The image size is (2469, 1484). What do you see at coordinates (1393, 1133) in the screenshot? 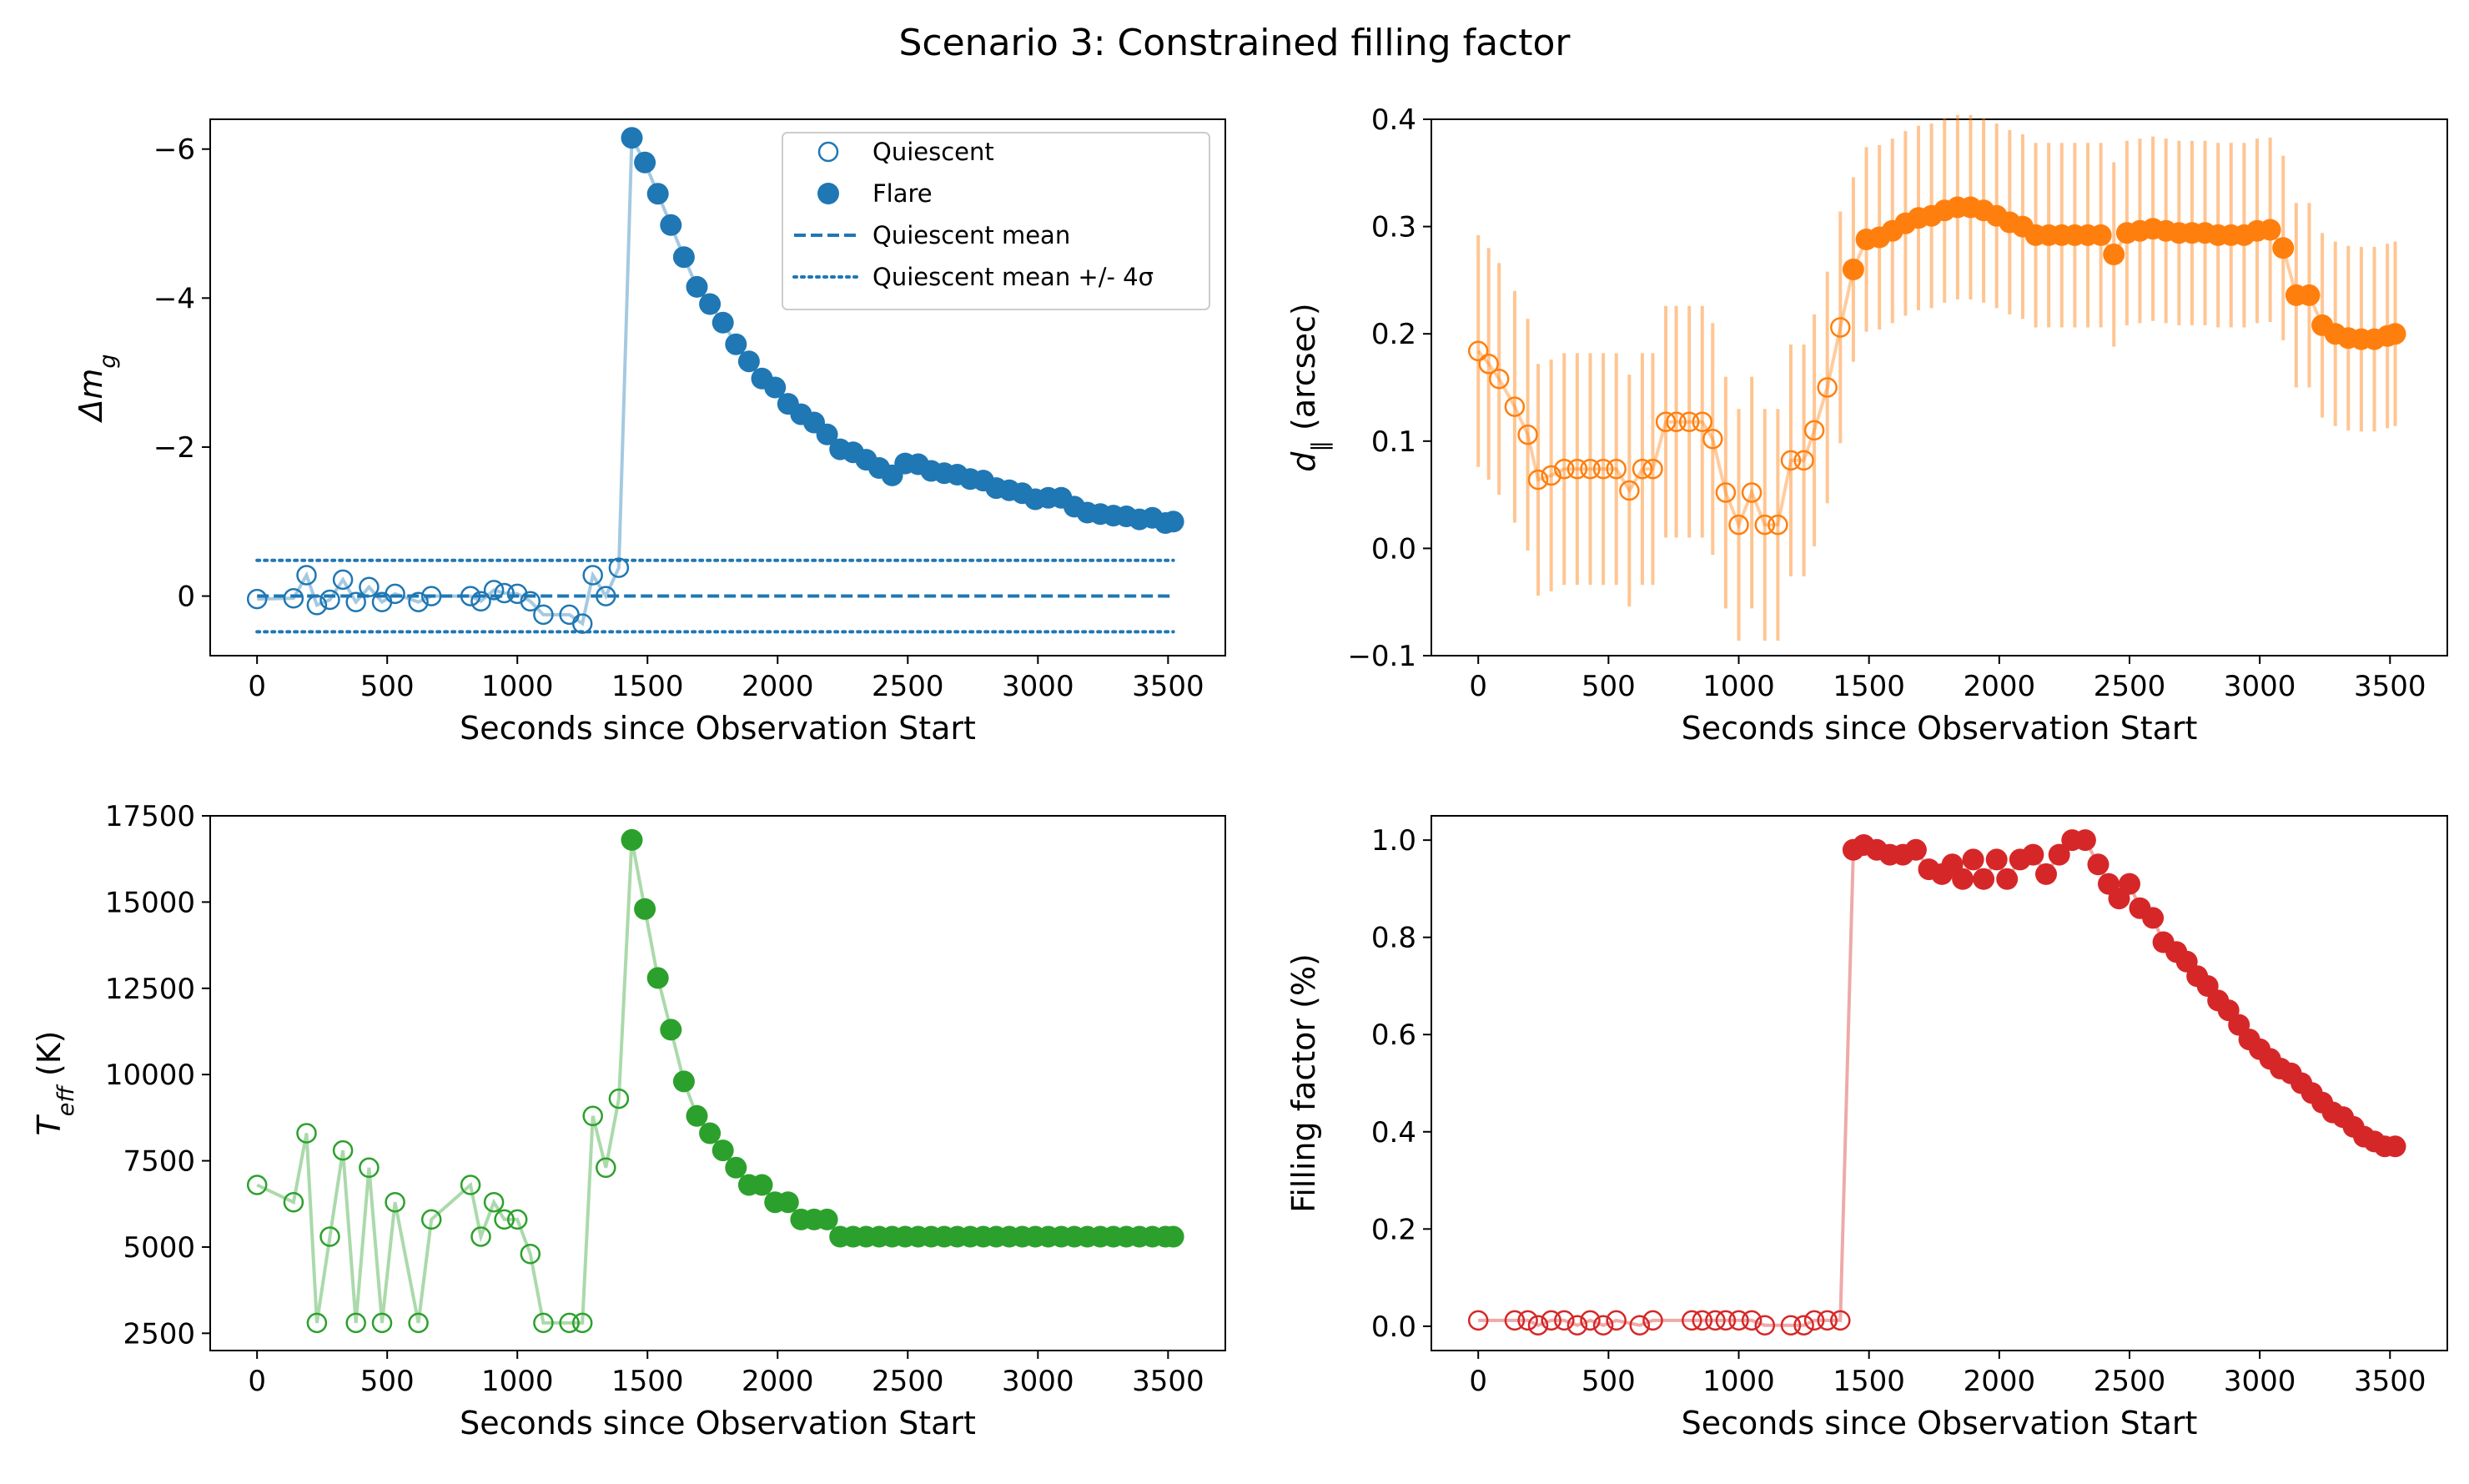
I see `y-tick-label: 0.4` at bounding box center [1393, 1133].